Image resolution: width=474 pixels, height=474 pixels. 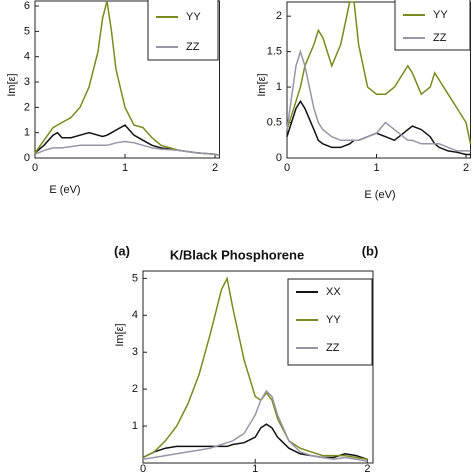 What do you see at coordinates (333, 292) in the screenshot?
I see `legend-label: XX` at bounding box center [333, 292].